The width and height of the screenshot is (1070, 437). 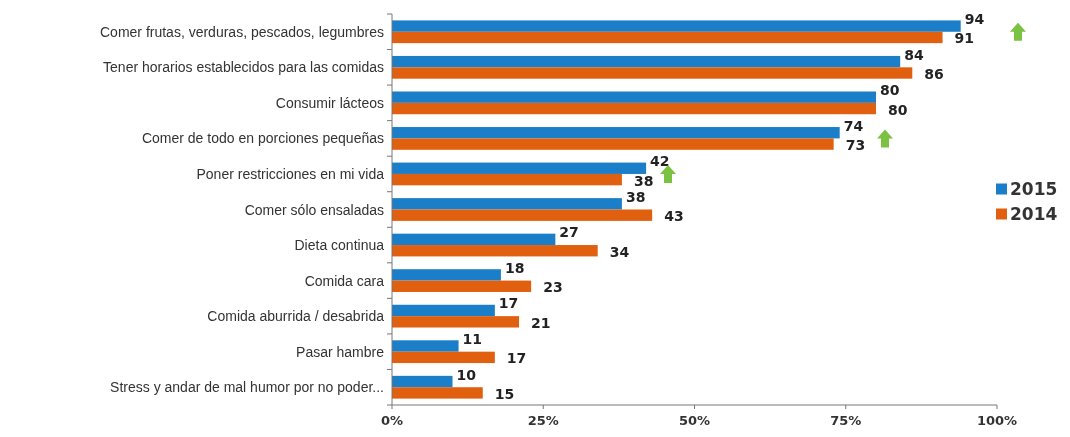 I want to click on y-tick-label: Consumir lácteos, so click(x=329, y=102).